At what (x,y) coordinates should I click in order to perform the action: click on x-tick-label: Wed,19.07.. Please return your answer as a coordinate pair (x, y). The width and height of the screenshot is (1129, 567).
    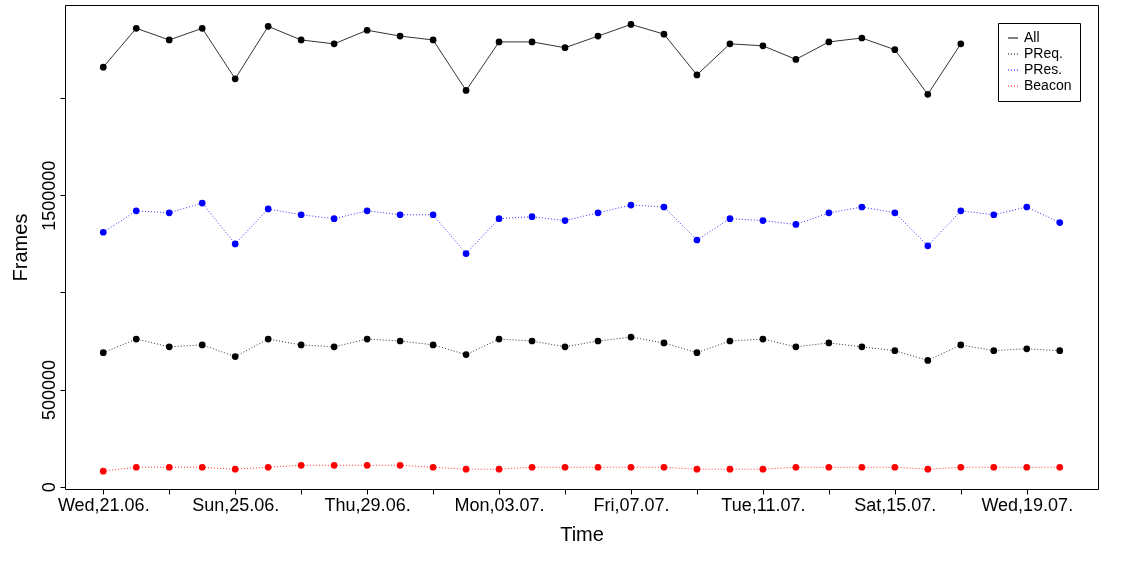
    Looking at the image, I should click on (1027, 504).